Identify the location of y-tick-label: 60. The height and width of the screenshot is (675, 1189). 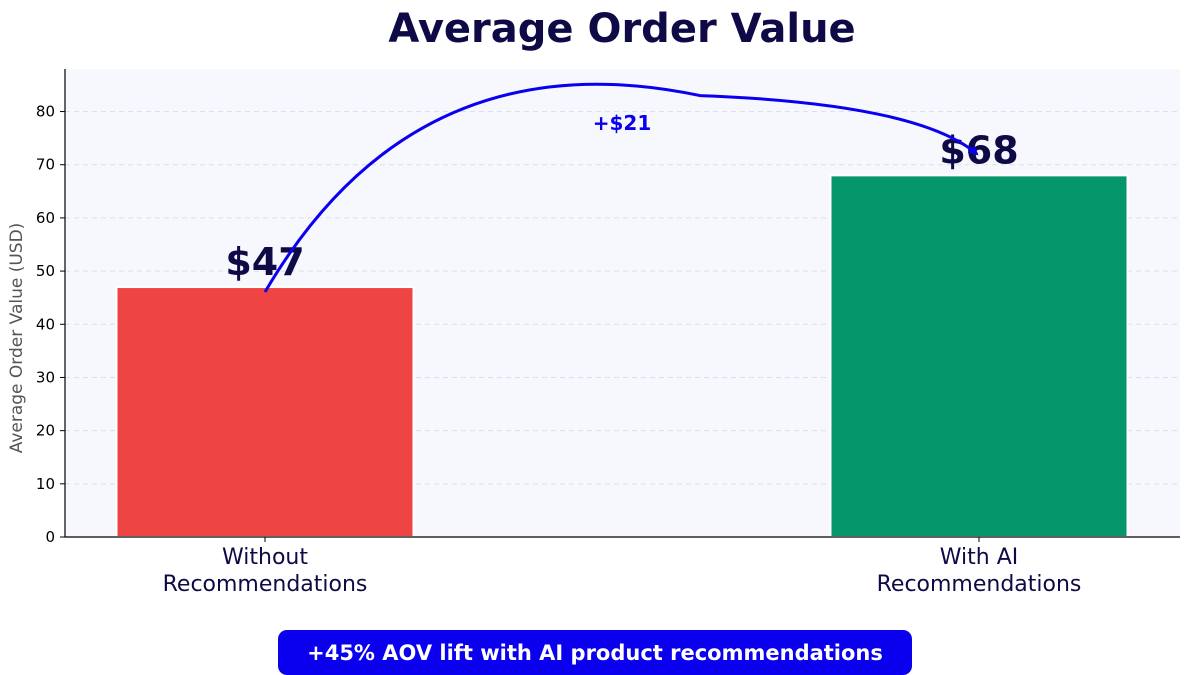
(45, 218).